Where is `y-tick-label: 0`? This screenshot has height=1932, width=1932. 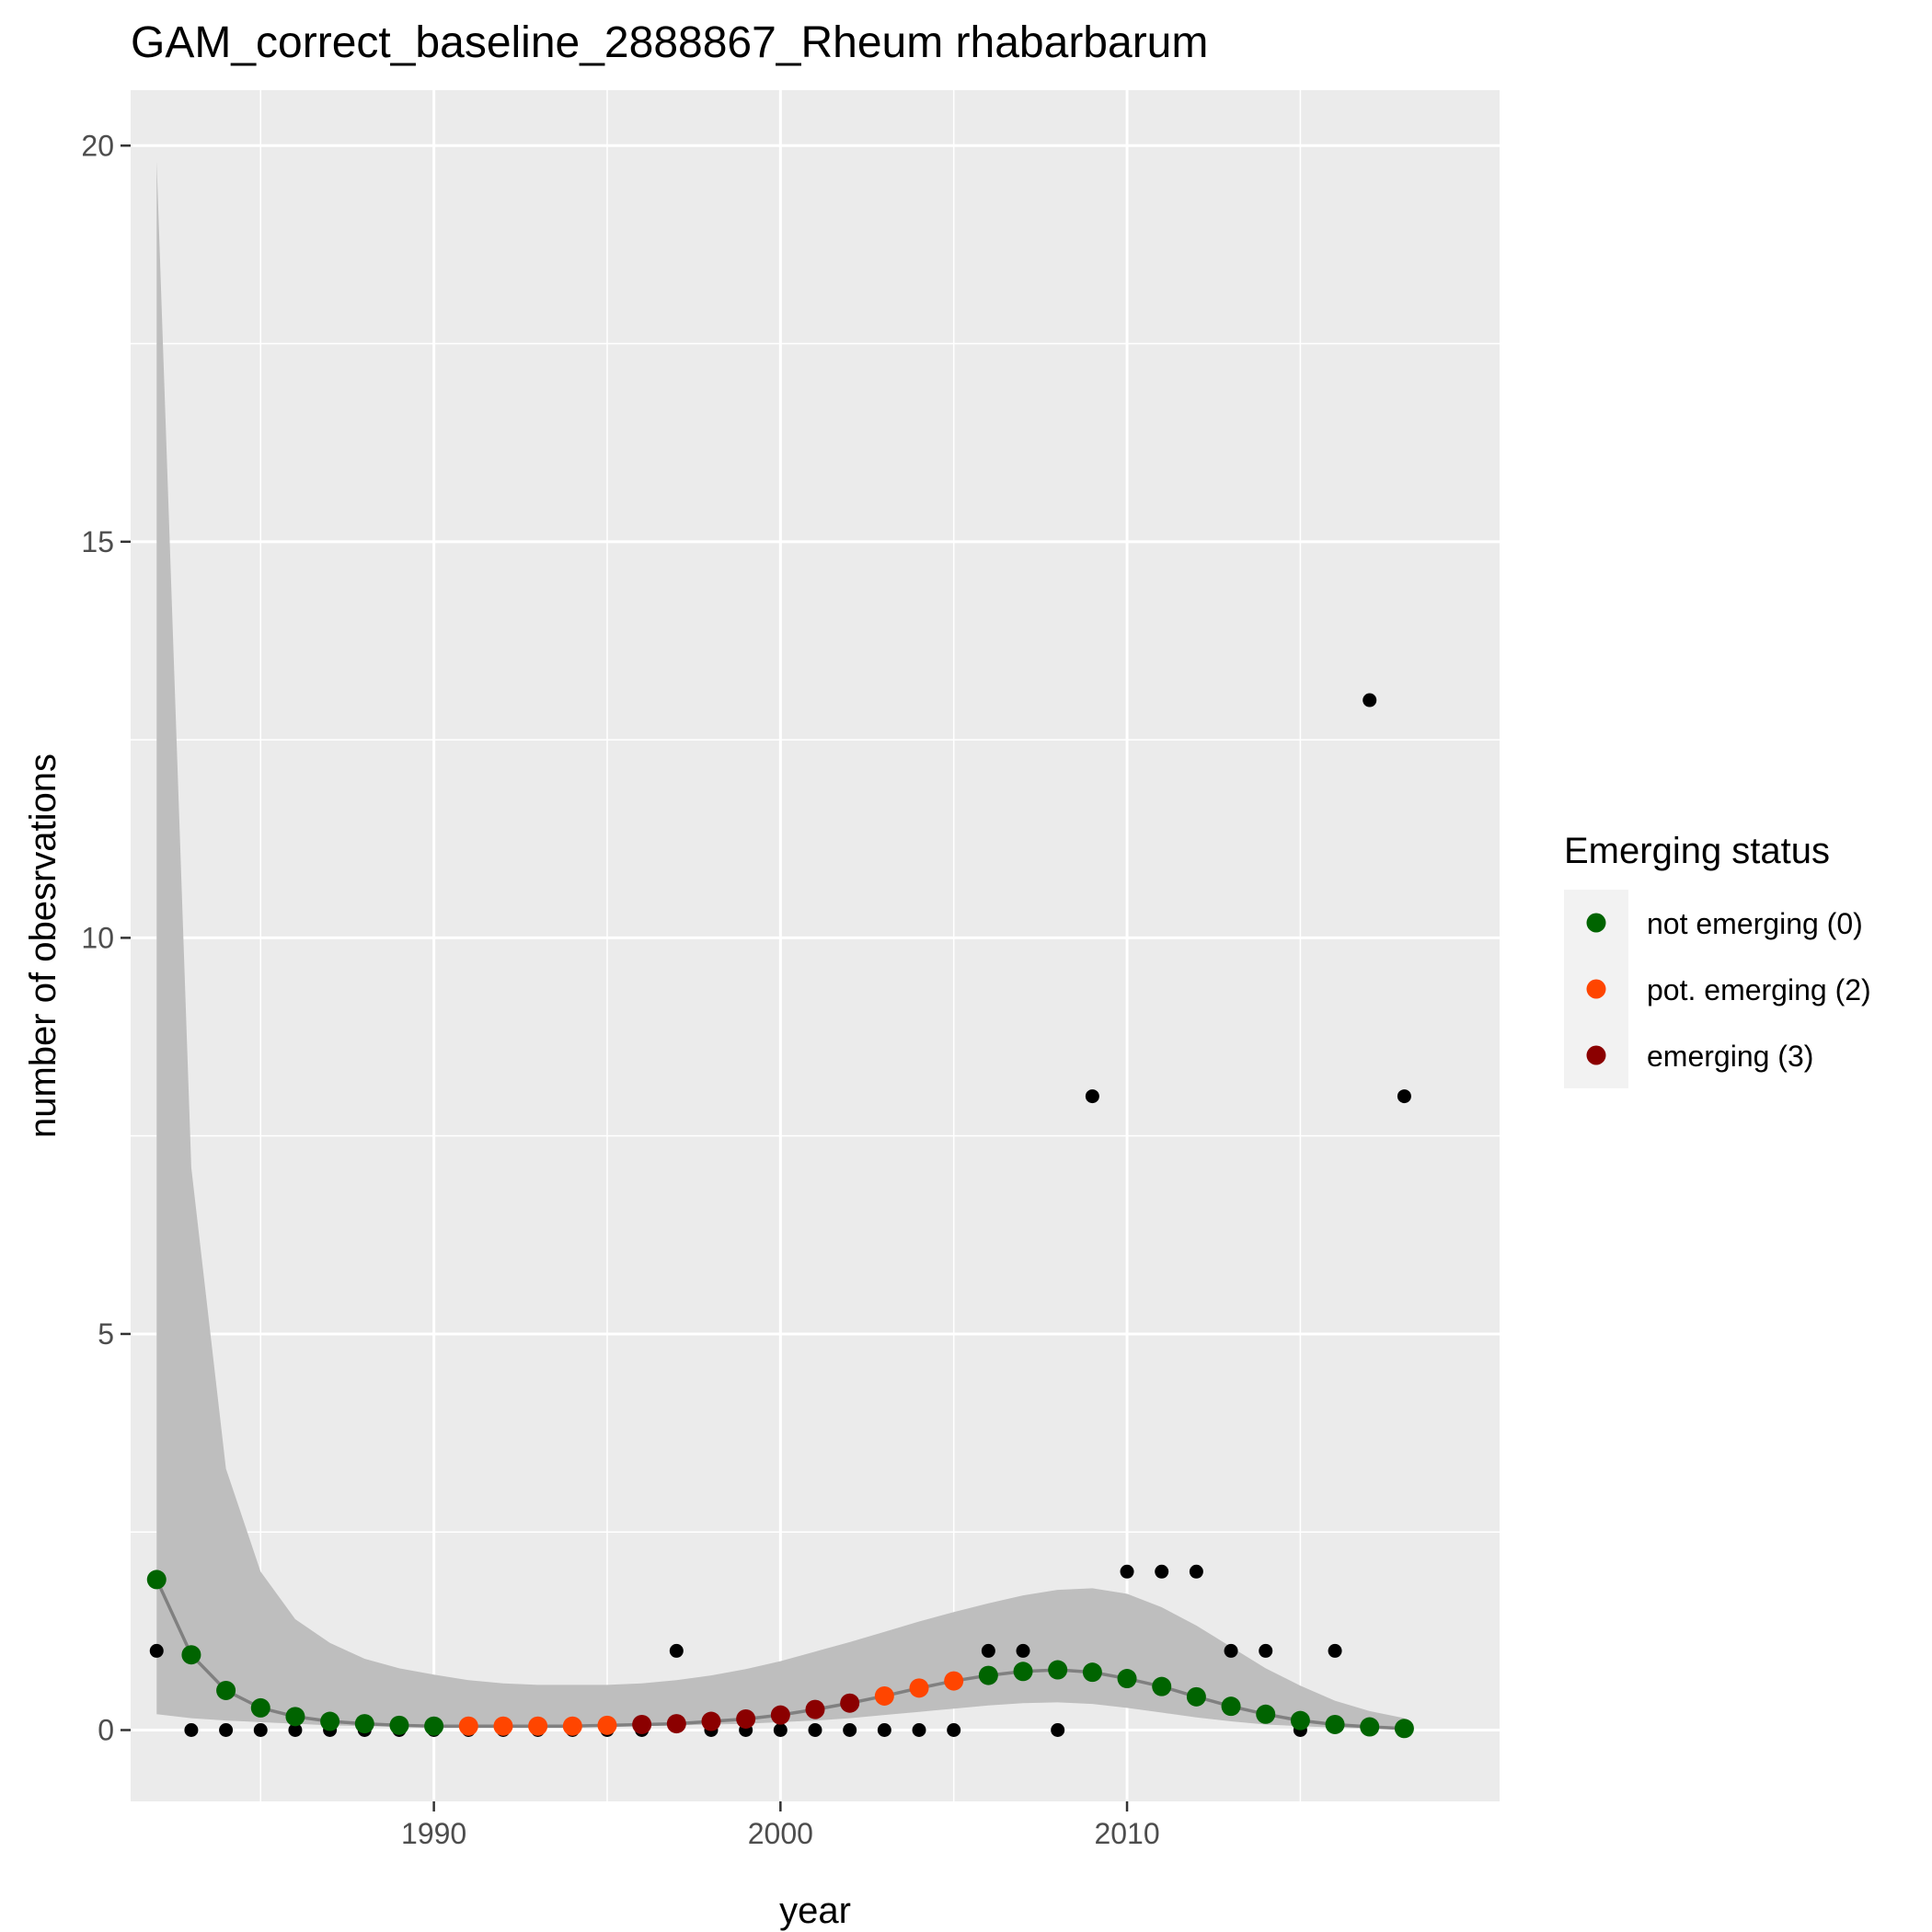 y-tick-label: 0 is located at coordinates (106, 1730).